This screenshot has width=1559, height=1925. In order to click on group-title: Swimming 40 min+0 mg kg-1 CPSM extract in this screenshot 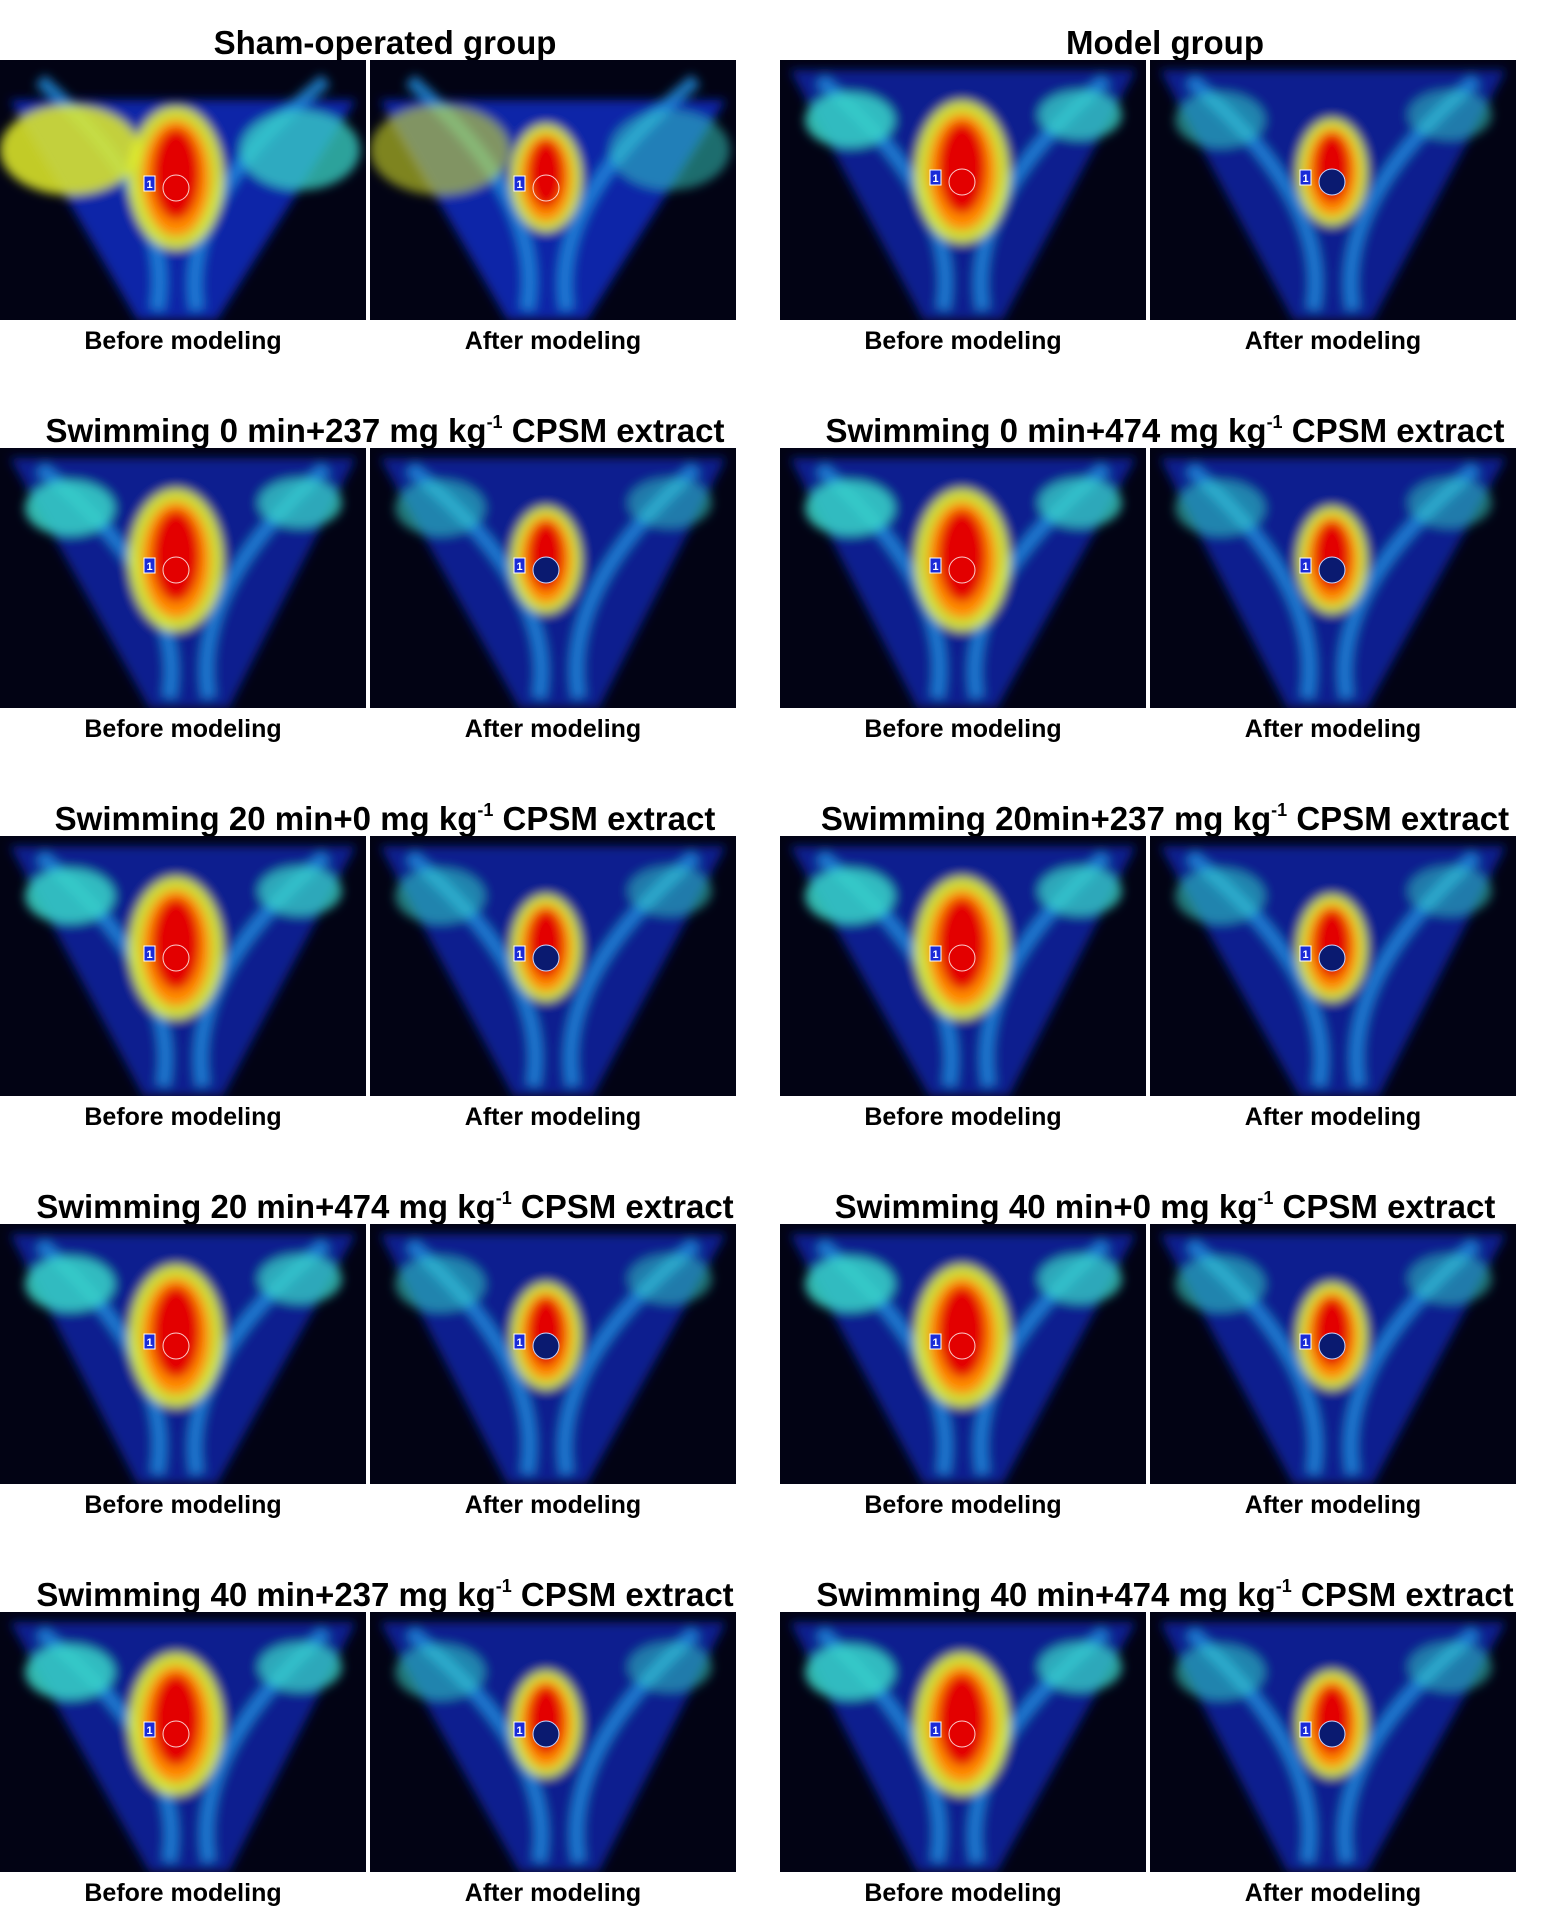, I will do `click(1165, 1206)`.